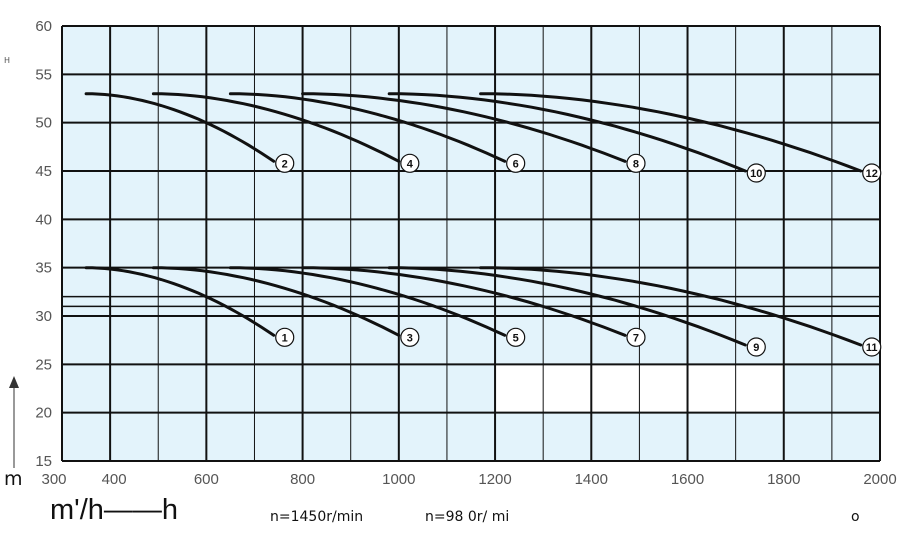 The width and height of the screenshot is (907, 535). What do you see at coordinates (43, 364) in the screenshot?
I see `y-tick-label: 25` at bounding box center [43, 364].